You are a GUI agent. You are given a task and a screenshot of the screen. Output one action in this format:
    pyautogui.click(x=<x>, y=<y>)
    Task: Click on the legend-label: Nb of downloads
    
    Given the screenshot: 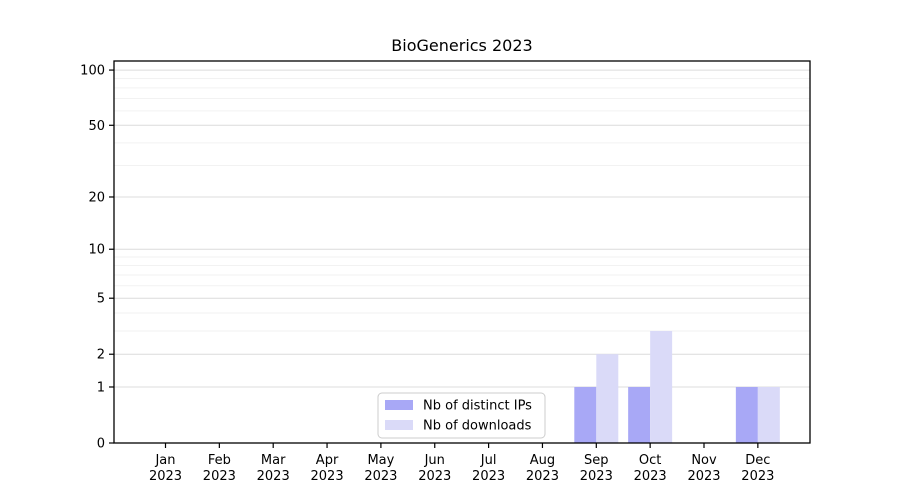 What is the action you would take?
    pyautogui.click(x=477, y=426)
    